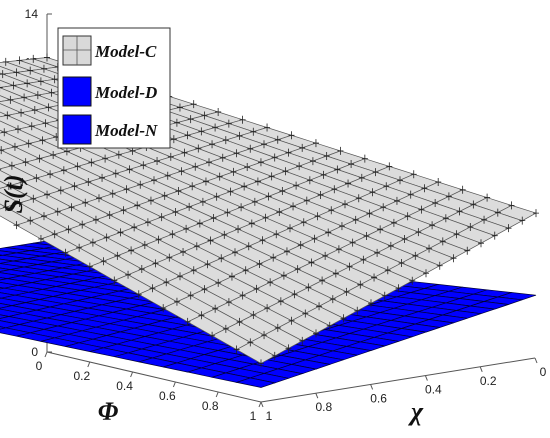 The width and height of the screenshot is (550, 438). Describe the element at coordinates (5, 184) in the screenshot. I see `surface-cell-model-c` at that location.